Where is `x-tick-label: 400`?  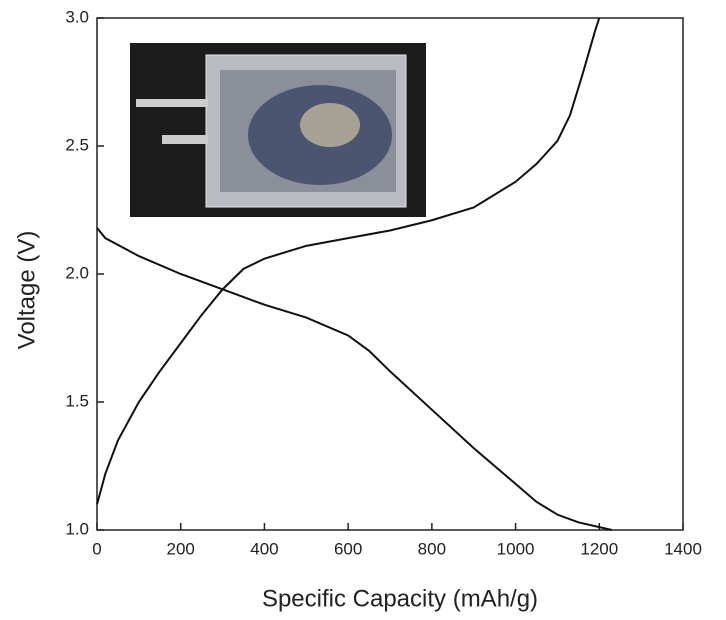
x-tick-label: 400 is located at coordinates (264, 548).